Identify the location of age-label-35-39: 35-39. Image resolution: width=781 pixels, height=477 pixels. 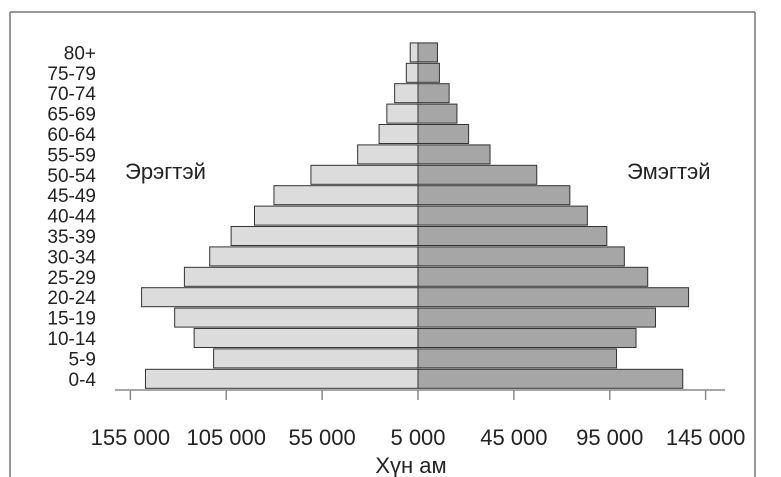
(71, 237).